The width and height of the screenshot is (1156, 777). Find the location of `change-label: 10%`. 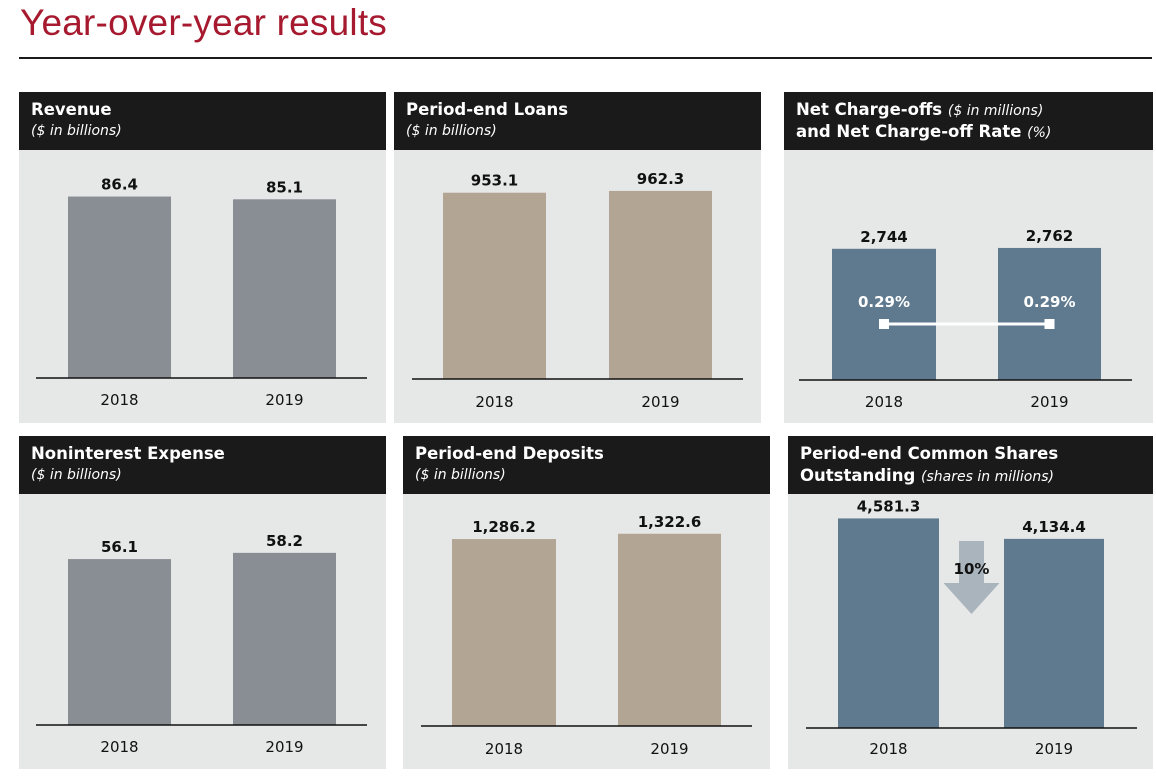

change-label: 10% is located at coordinates (972, 569).